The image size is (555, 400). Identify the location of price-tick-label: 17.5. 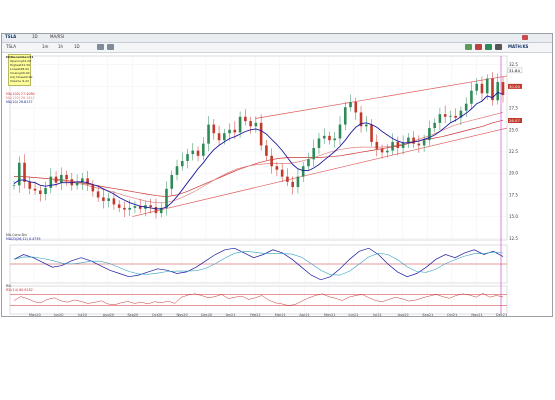
(513, 194).